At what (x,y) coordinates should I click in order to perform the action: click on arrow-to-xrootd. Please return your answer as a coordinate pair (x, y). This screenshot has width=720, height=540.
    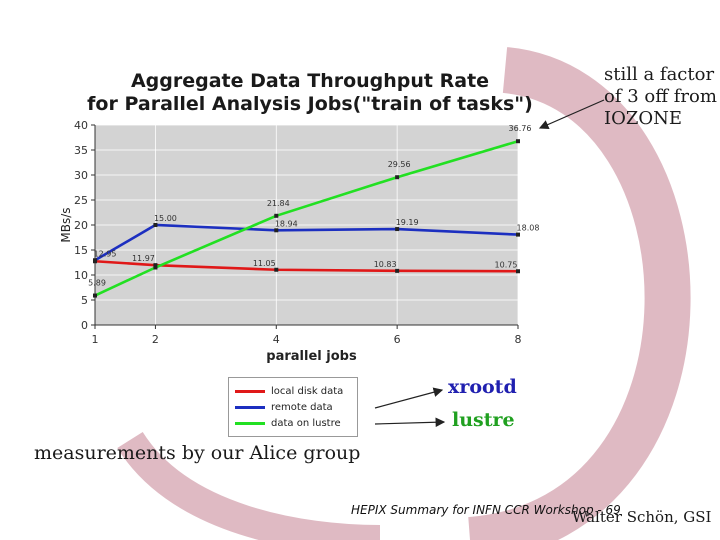
    Looking at the image, I should click on (409, 398).